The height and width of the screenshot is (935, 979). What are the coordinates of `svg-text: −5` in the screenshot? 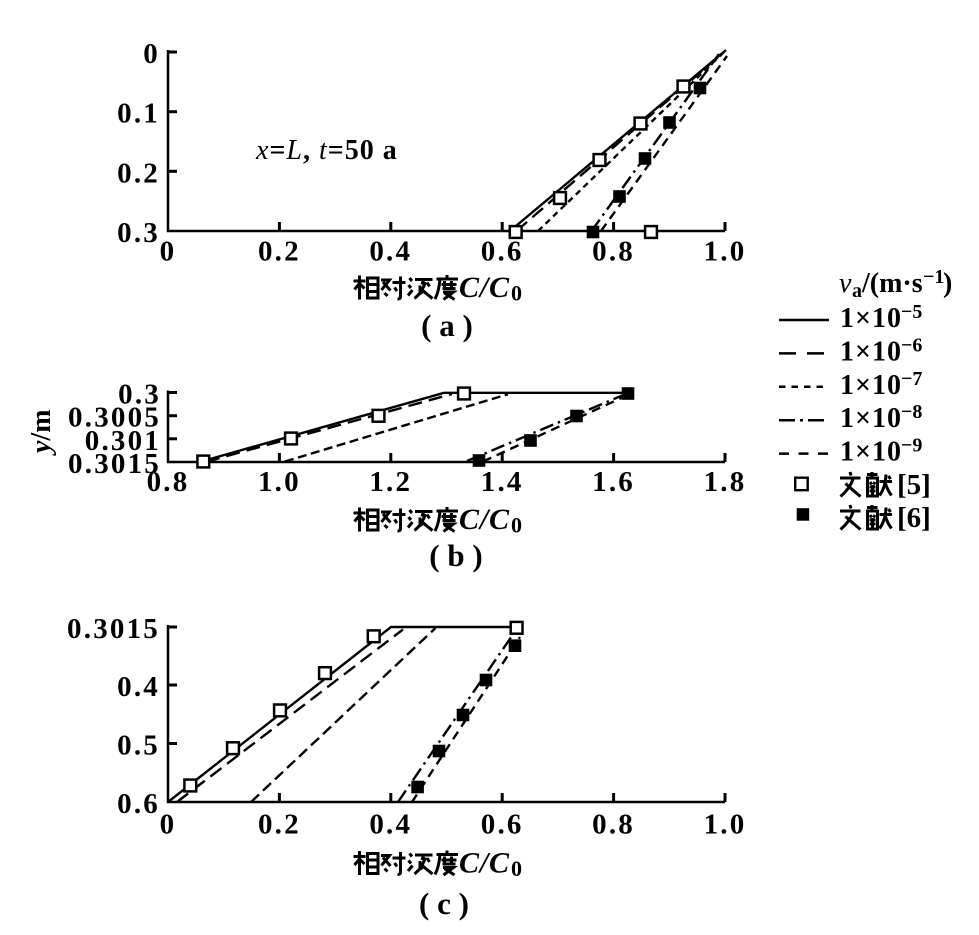 It's located at (911, 312).